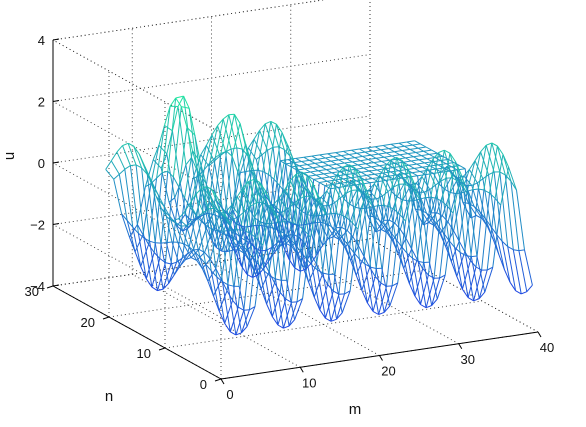  What do you see at coordinates (106, 318) in the screenshot?
I see `n-tick-mark` at bounding box center [106, 318].